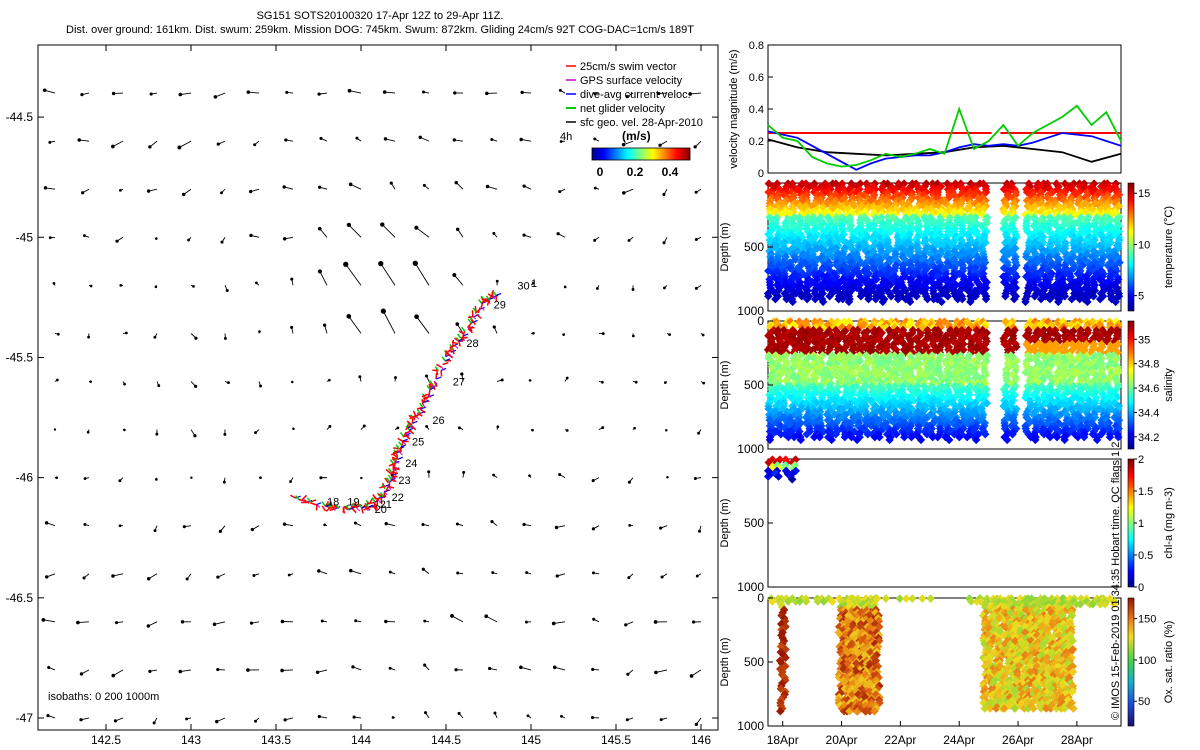 The image size is (1200, 750). I want to click on day-label-27: 27, so click(459, 382).